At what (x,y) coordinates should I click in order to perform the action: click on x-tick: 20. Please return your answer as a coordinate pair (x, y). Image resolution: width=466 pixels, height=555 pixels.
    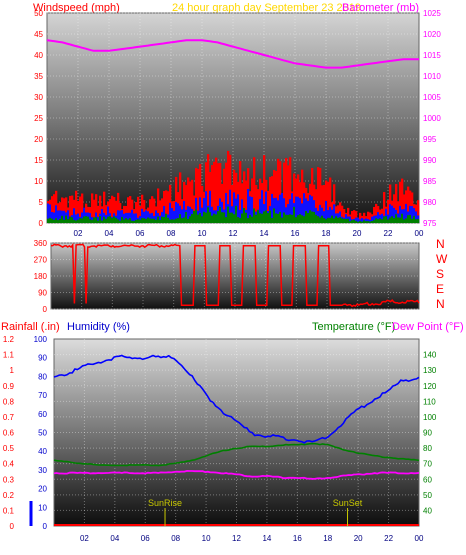
    Looking at the image, I should click on (357, 233).